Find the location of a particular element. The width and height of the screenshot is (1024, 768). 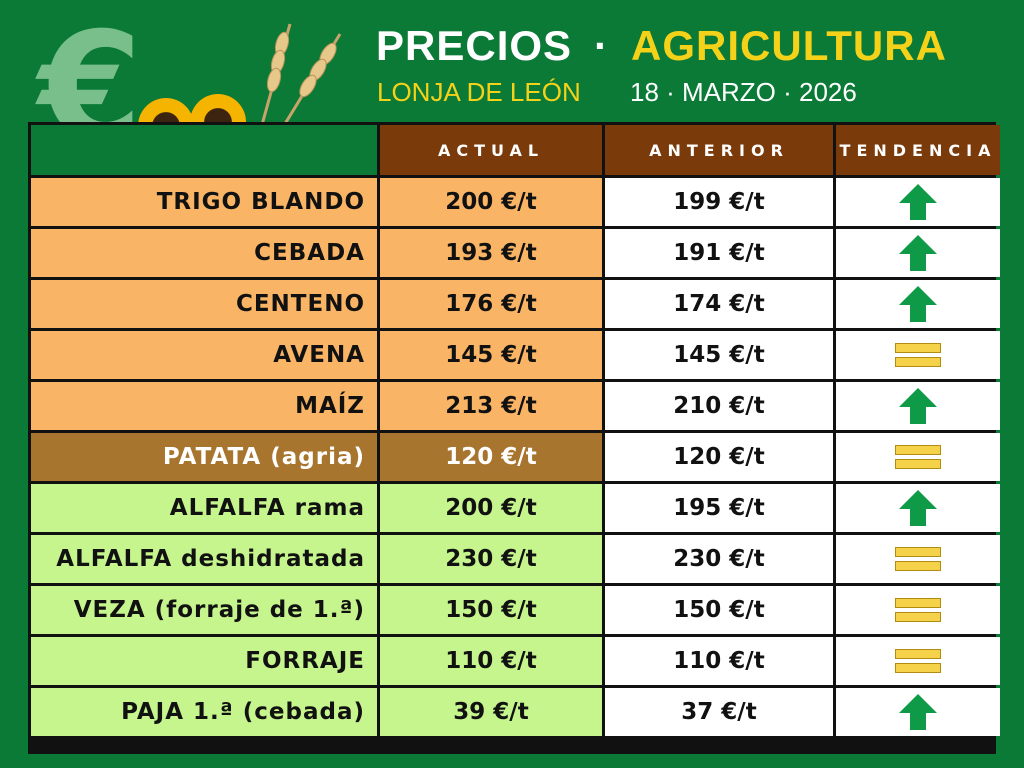

price-anterior: 110 €/t is located at coordinates (719, 661).